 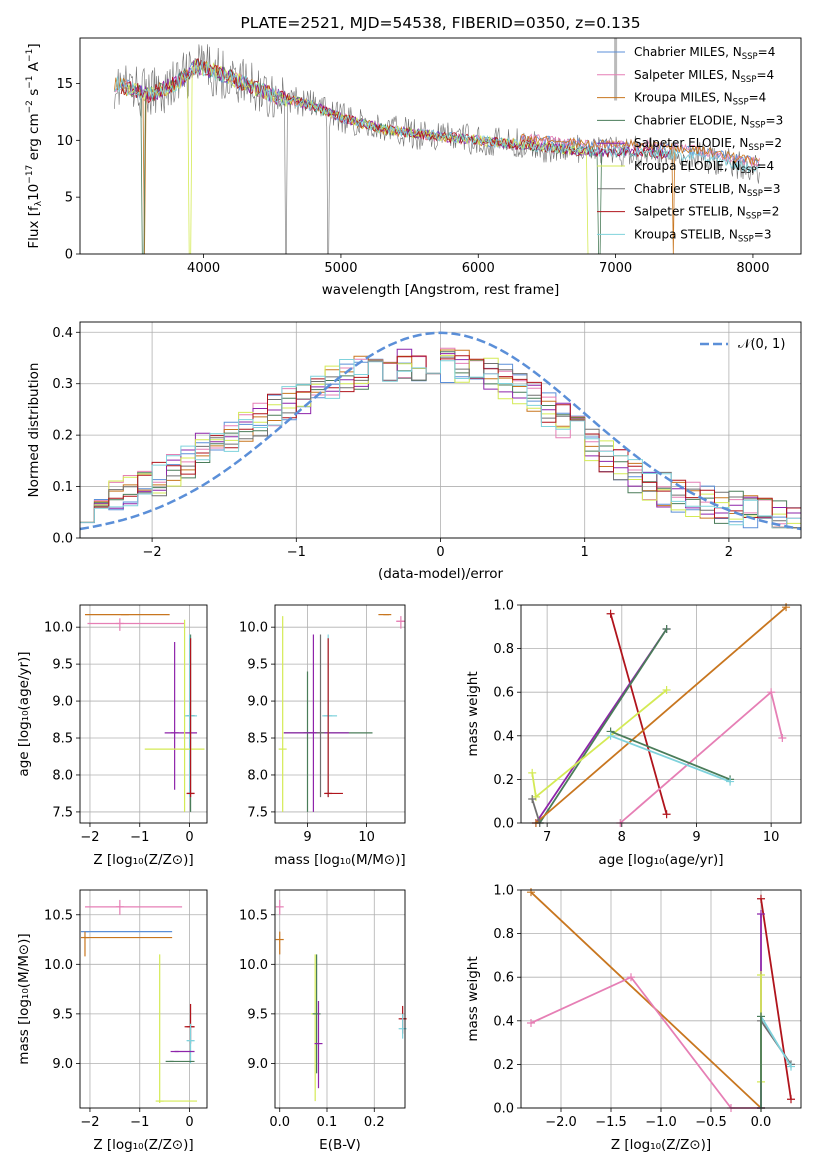 I want to click on legend-entry: Kroupa STELIB, NSSP=3, so click(x=703, y=235).